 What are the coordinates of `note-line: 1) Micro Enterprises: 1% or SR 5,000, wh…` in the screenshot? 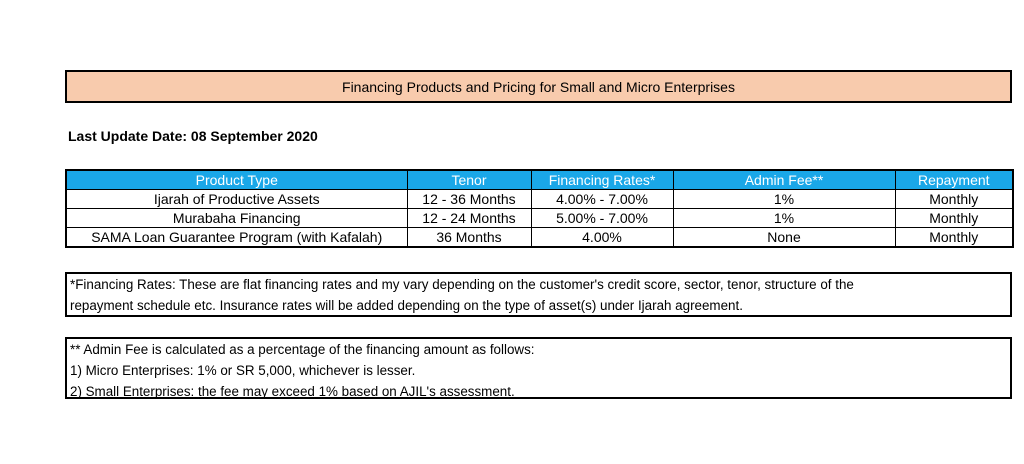 It's located at (243, 370).